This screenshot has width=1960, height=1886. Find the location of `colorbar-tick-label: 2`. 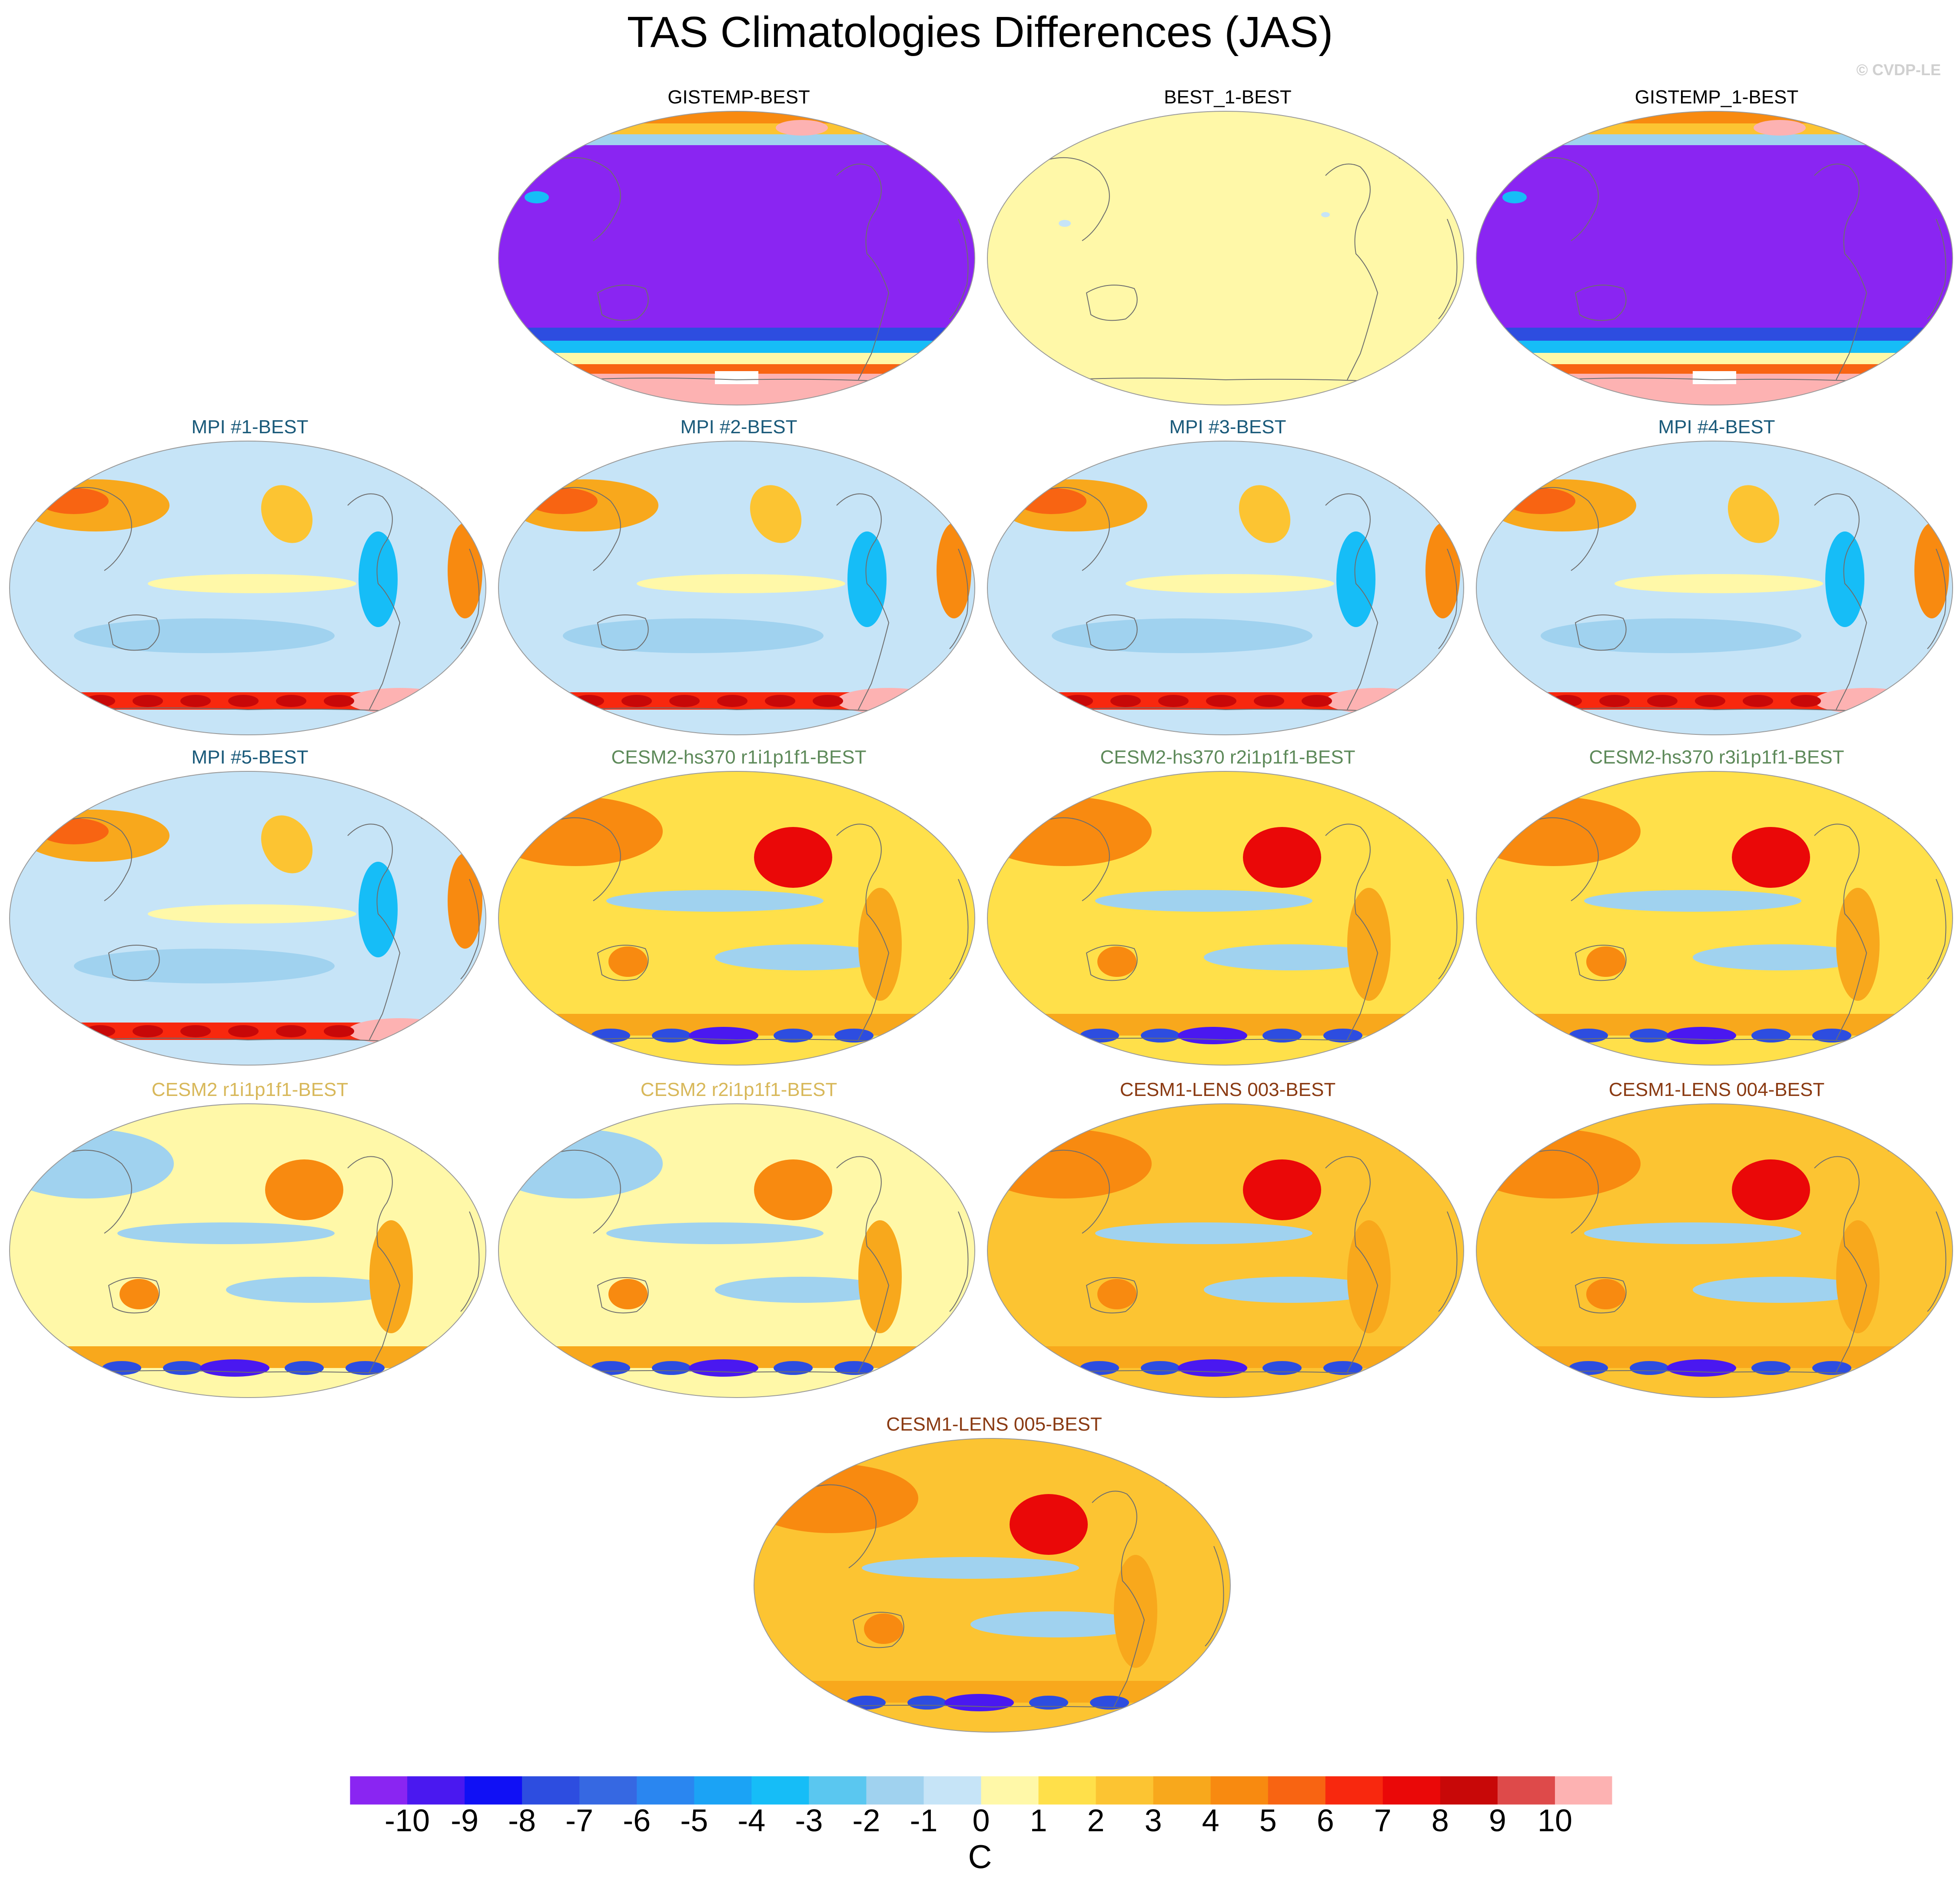

colorbar-tick-label: 2 is located at coordinates (1096, 1820).